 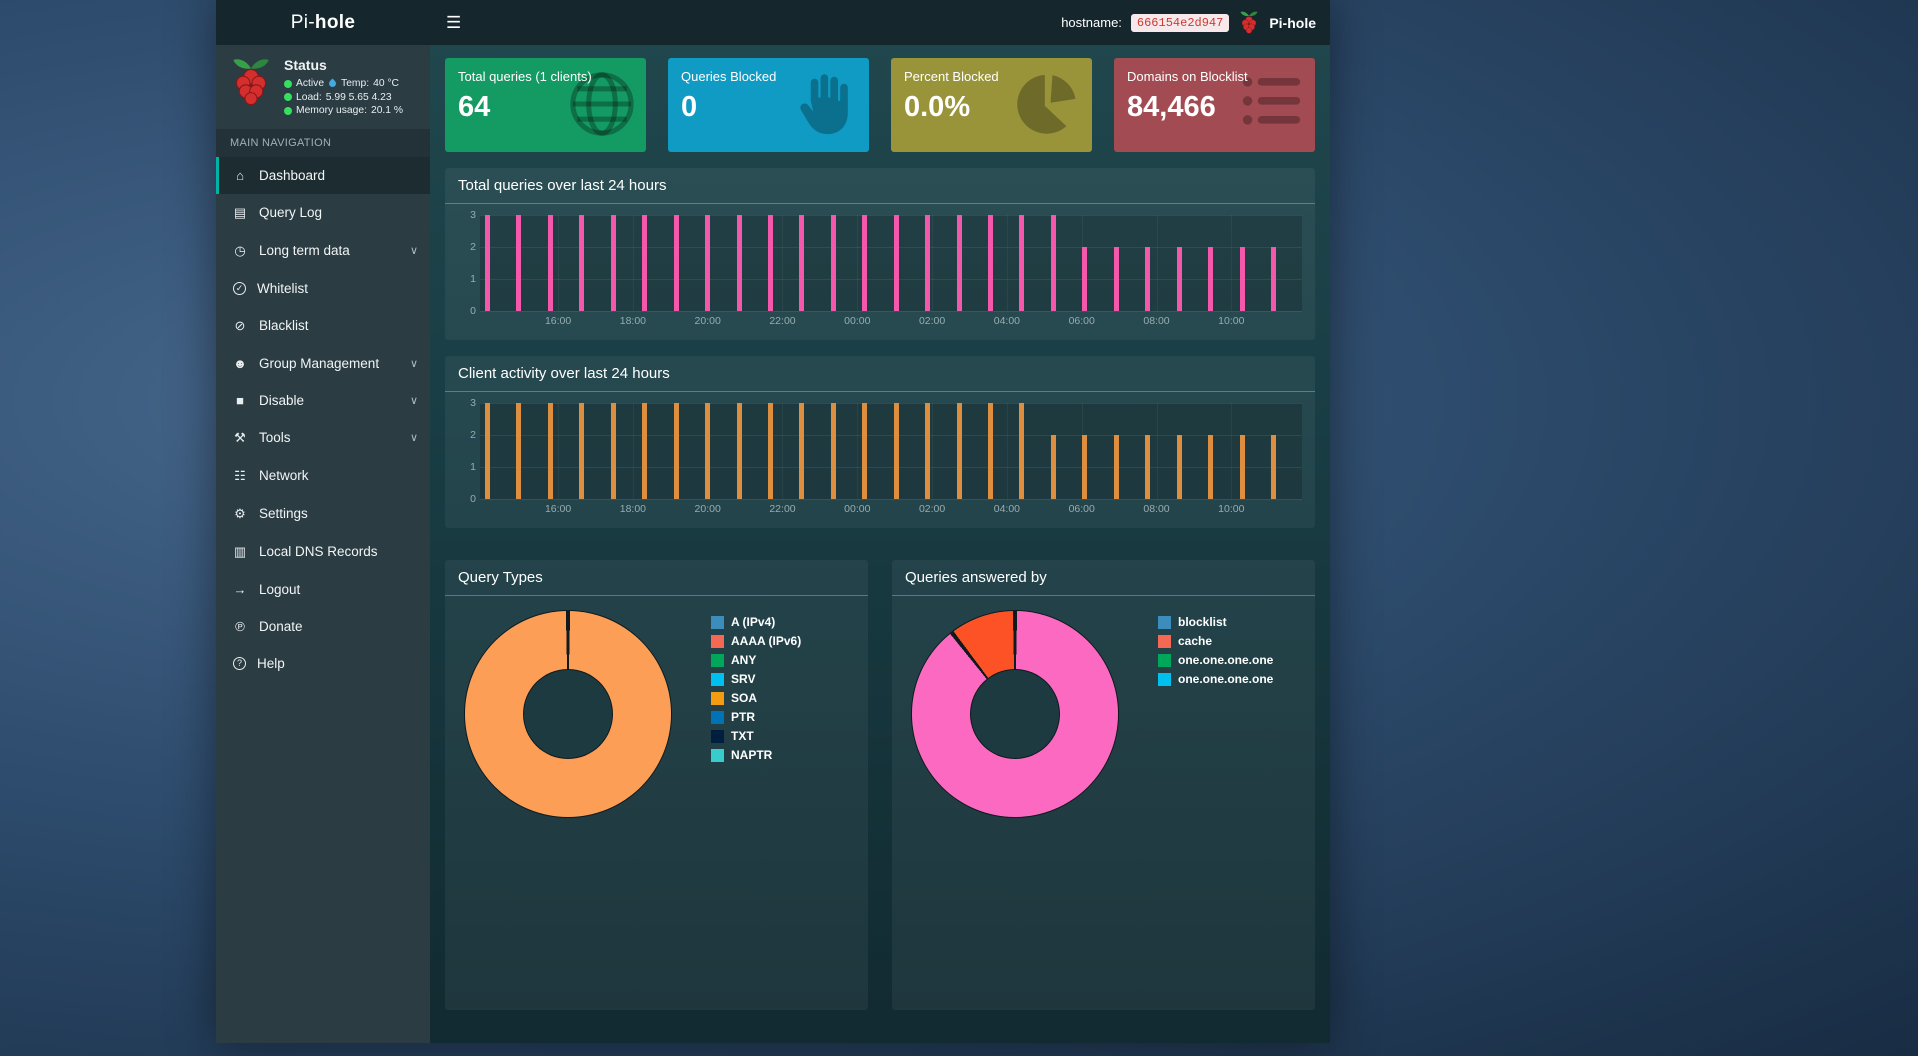 I want to click on sidebar-item-whitelist: ✓ Whitelist, so click(x=323, y=288).